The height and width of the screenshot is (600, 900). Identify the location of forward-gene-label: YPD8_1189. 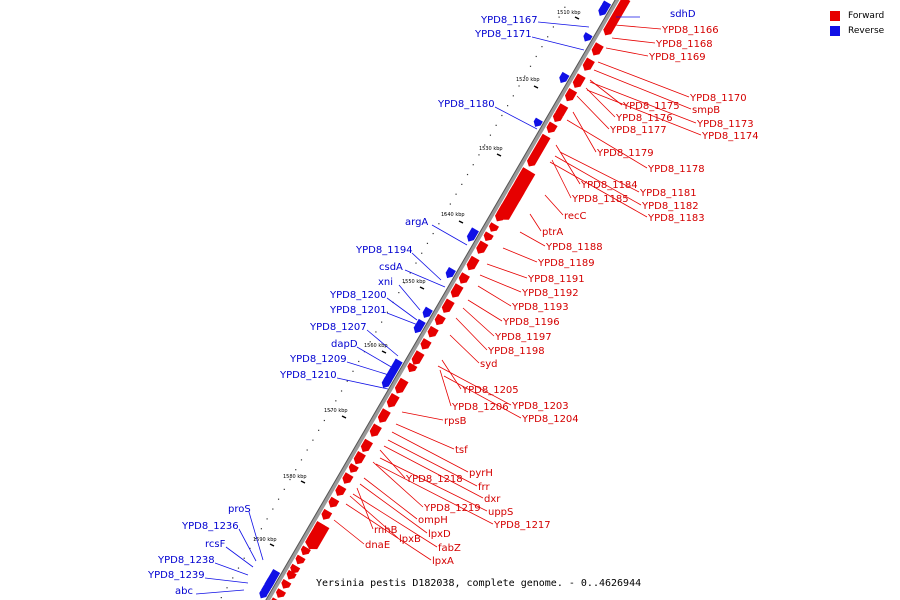
(566, 263).